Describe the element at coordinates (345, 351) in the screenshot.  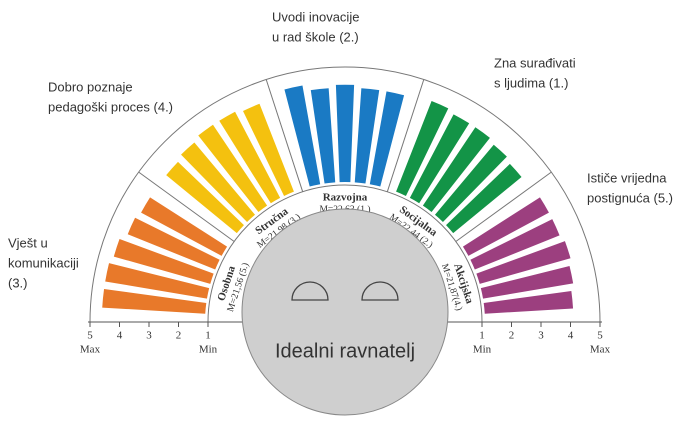
I see `center-label: Idealni ravnatelj` at that location.